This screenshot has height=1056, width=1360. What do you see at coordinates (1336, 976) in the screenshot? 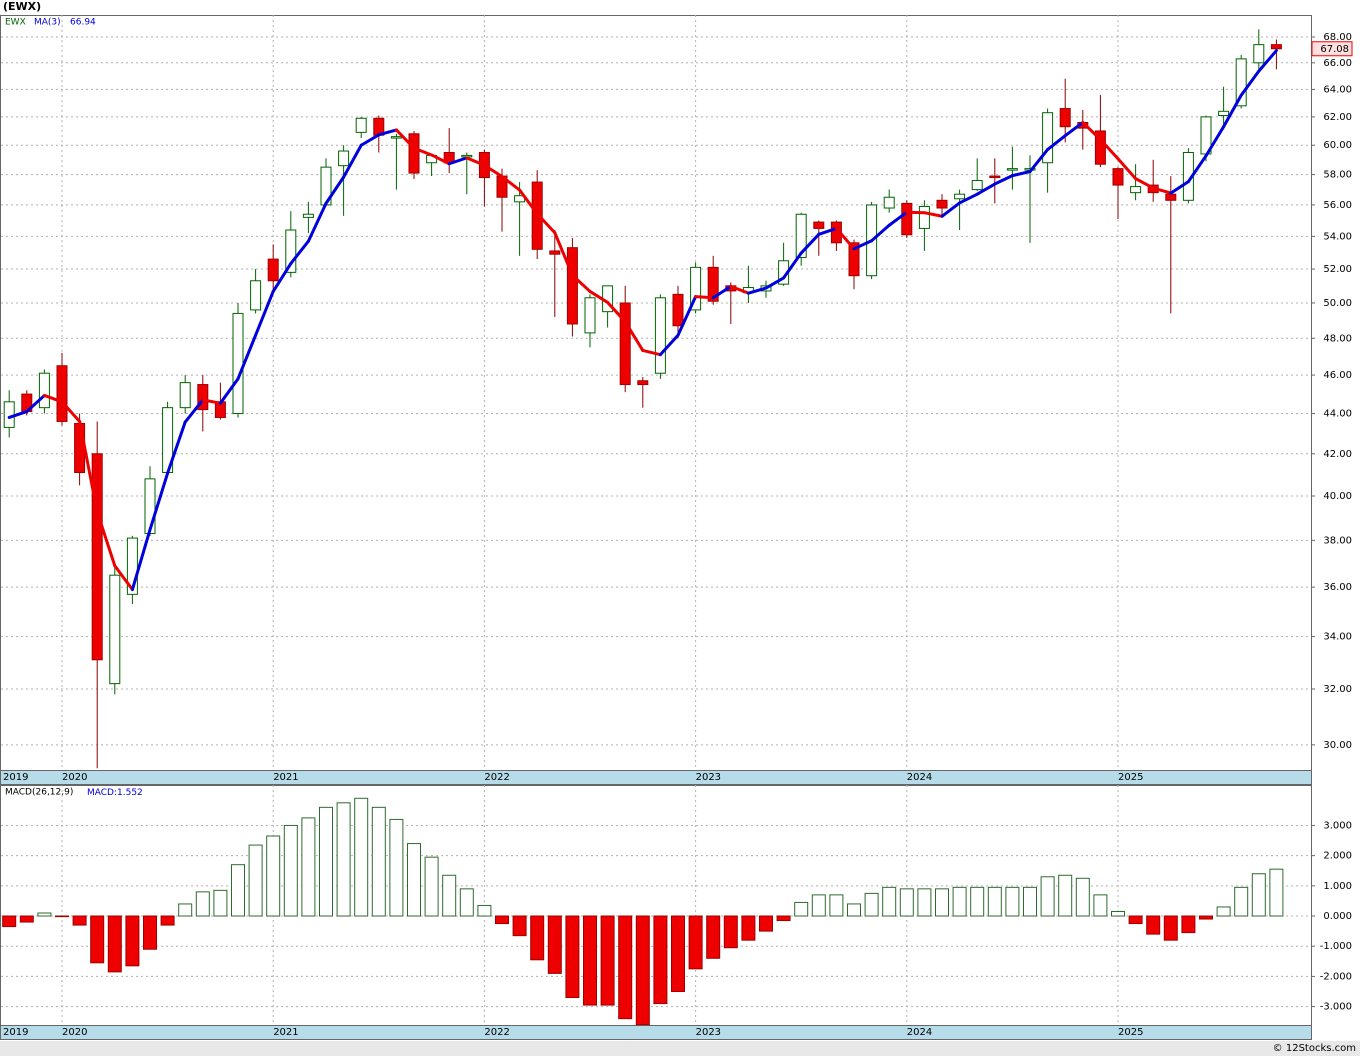
I see `y-tick-label: -2.000` at bounding box center [1336, 976].